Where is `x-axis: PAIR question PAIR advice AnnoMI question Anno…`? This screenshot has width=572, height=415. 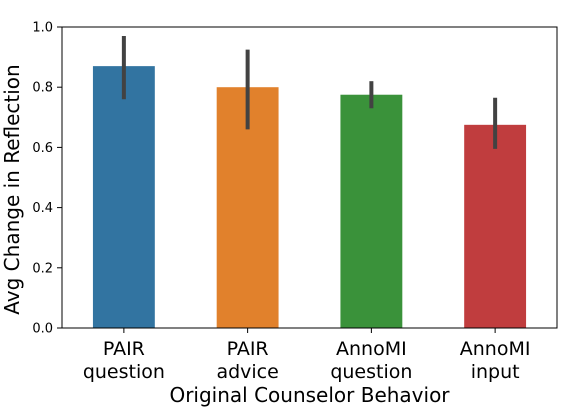 x-axis: PAIR question PAIR advice AnnoMI question Anno… is located at coordinates (307, 355).